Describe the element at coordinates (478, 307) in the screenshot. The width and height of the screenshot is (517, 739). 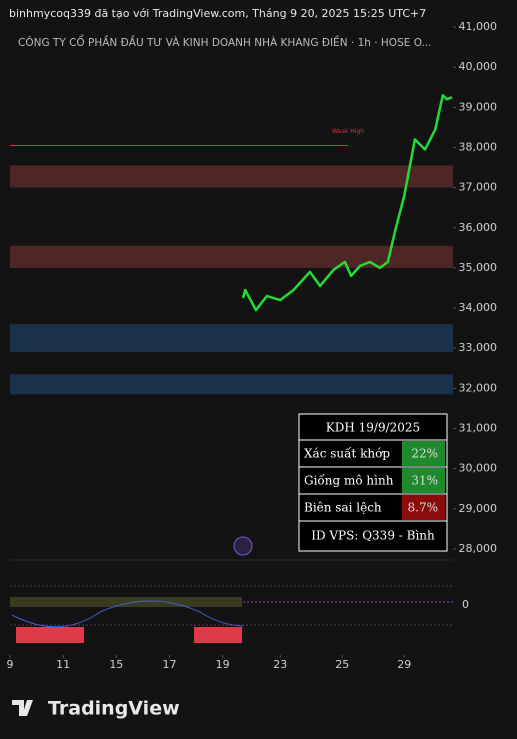
I see `y-tick-label: 34,000` at that location.